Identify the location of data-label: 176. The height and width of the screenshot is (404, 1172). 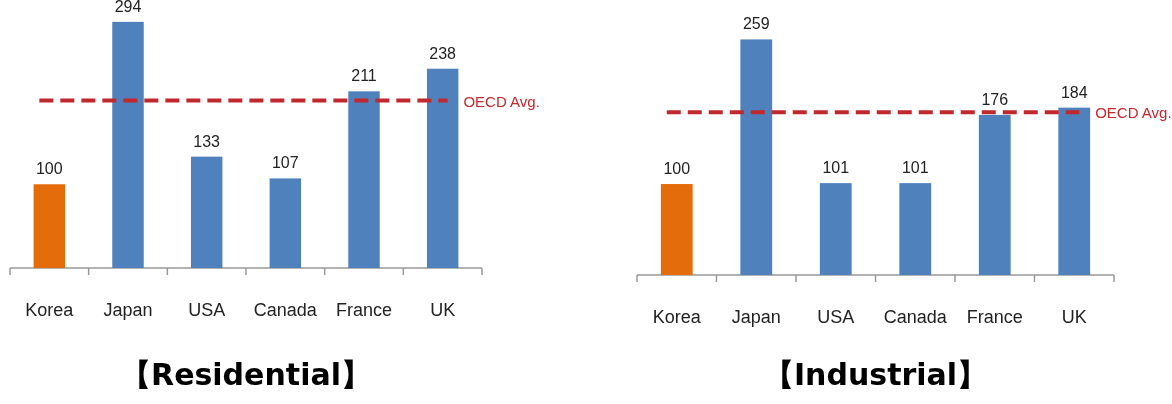
(995, 99).